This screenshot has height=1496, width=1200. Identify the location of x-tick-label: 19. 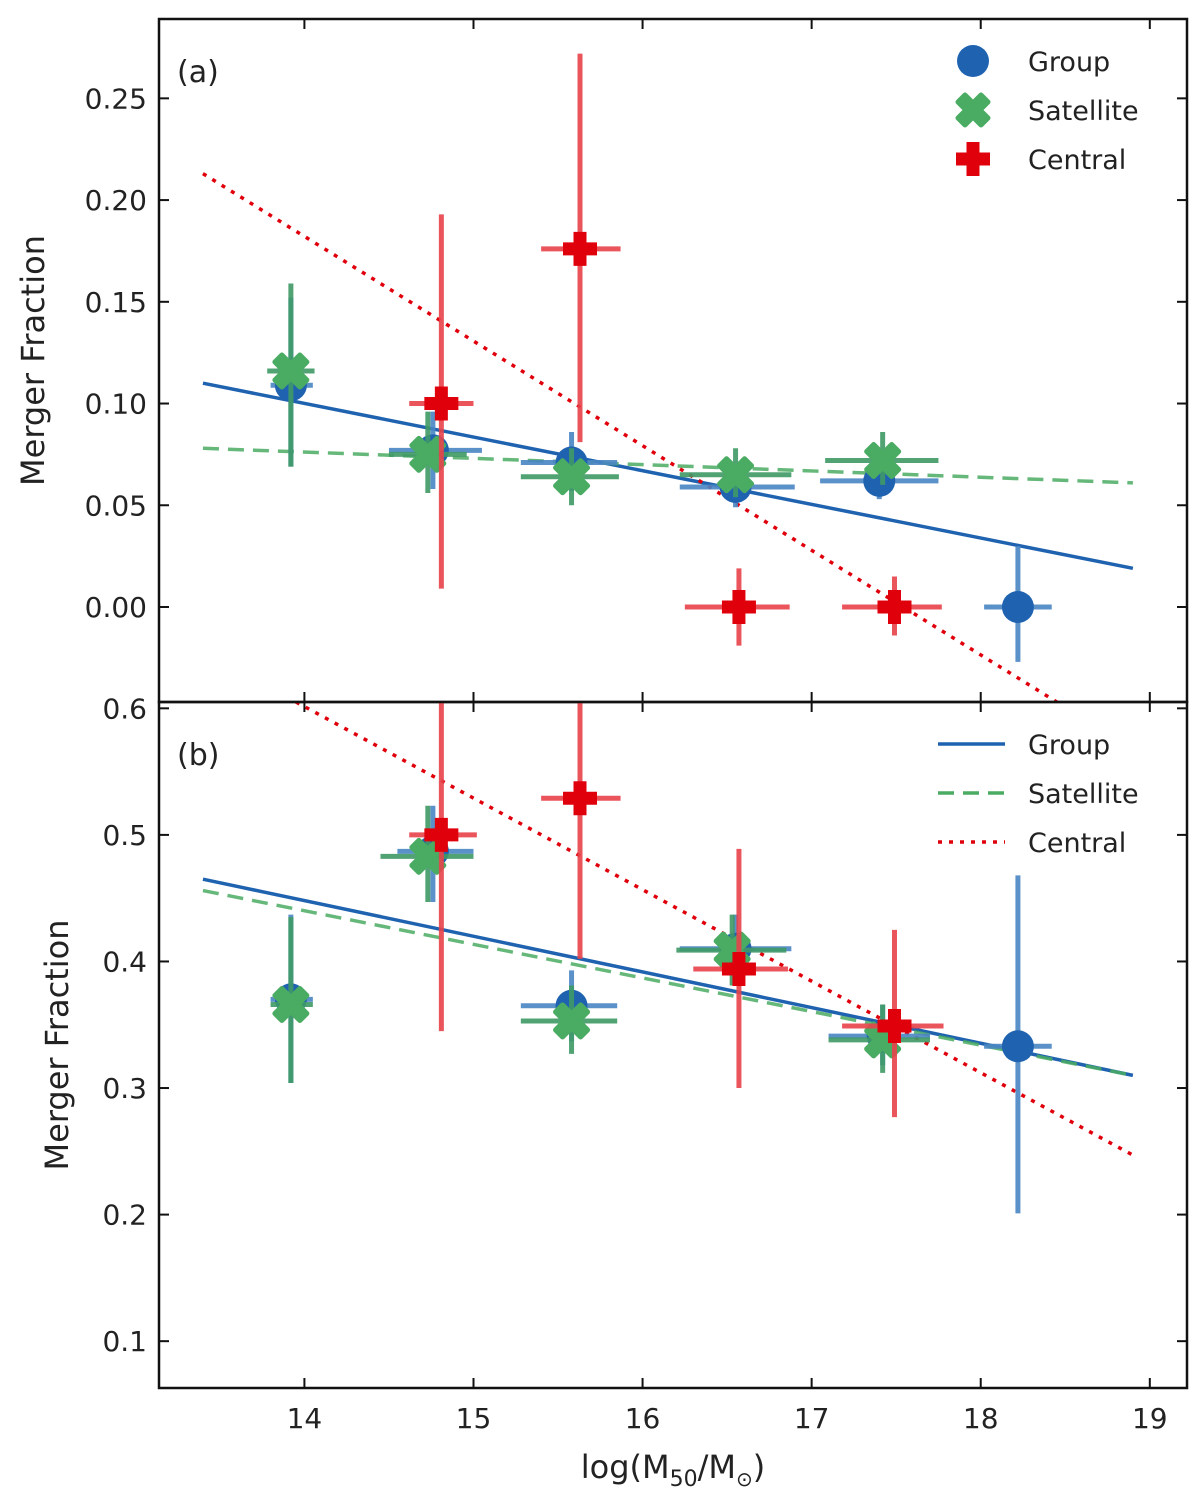
(1150, 1418).